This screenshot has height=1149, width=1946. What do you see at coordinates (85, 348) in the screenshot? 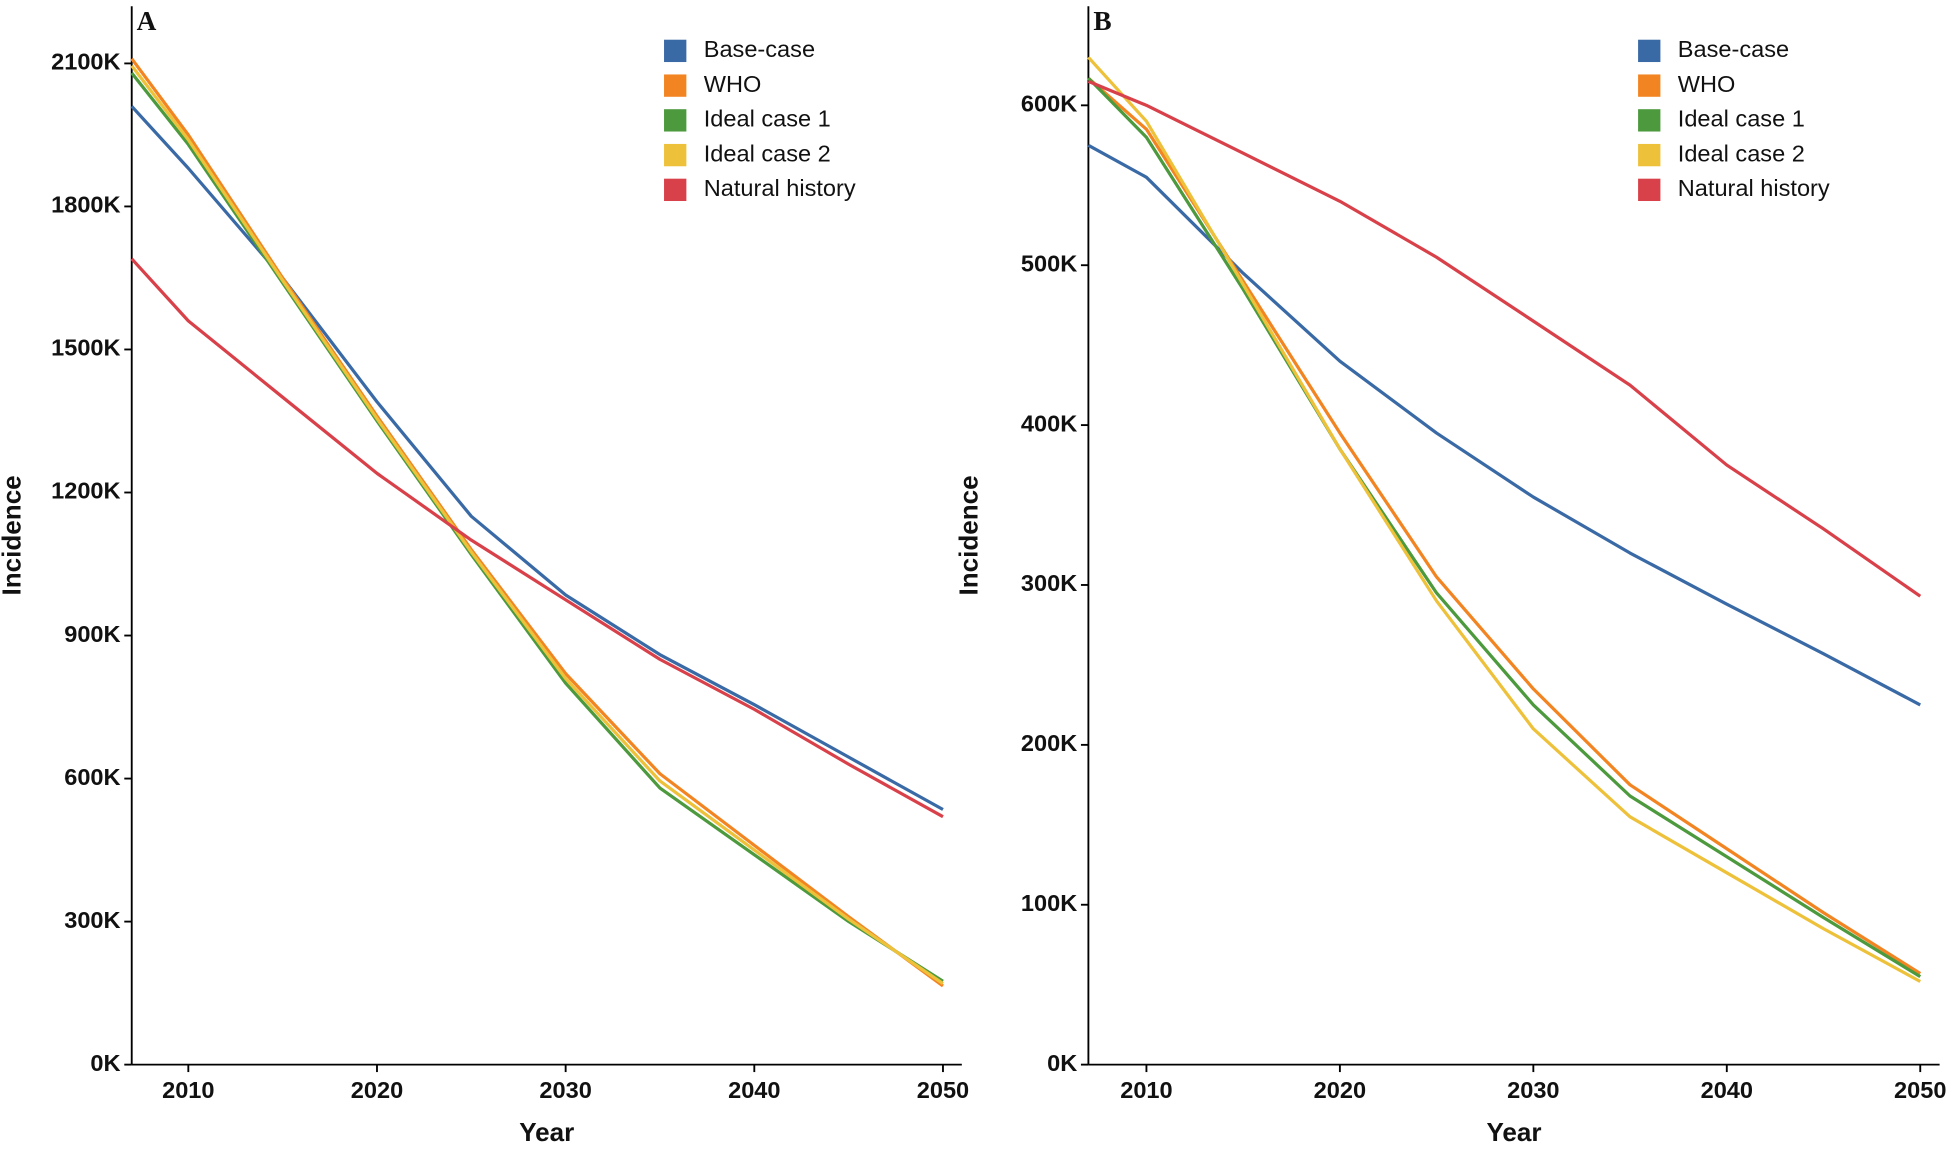
I see `y-tick-label: 1500K` at bounding box center [85, 348].